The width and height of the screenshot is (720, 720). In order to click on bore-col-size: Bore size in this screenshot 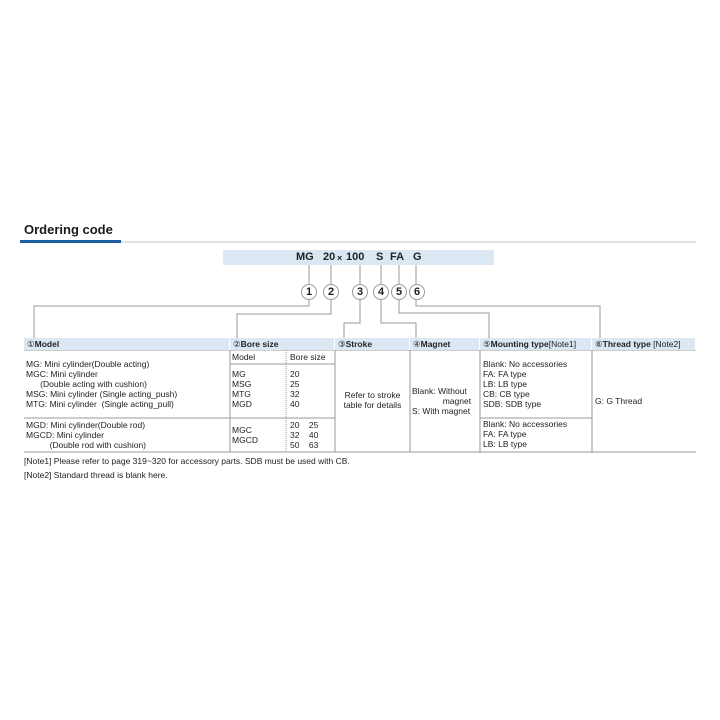, I will do `click(308, 357)`.